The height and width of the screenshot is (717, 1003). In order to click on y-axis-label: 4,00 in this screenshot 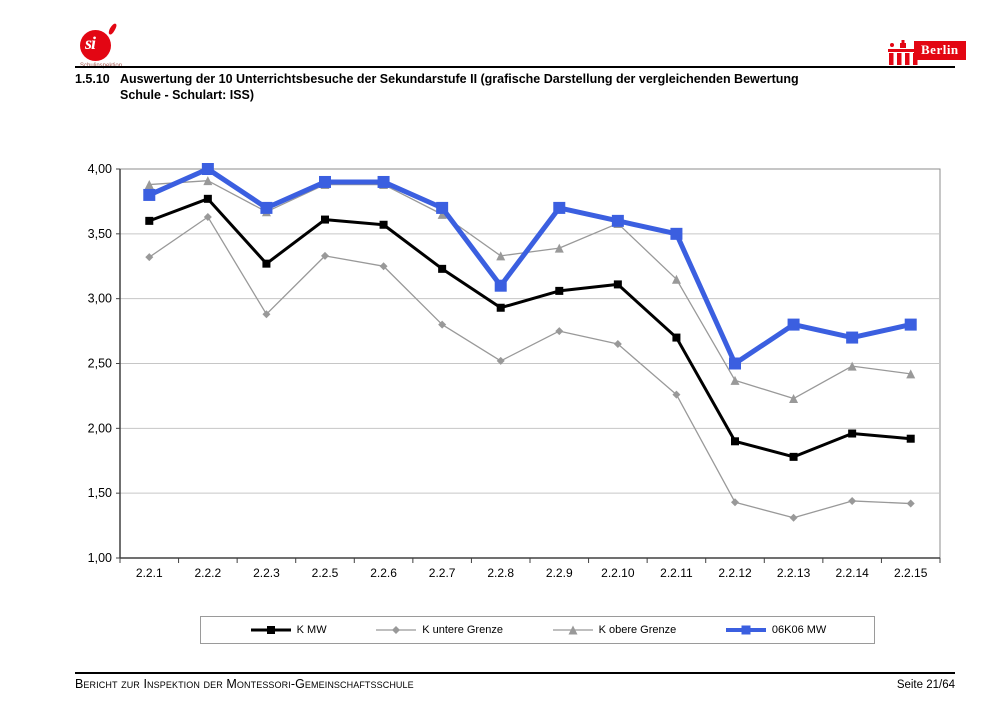, I will do `click(100, 169)`.